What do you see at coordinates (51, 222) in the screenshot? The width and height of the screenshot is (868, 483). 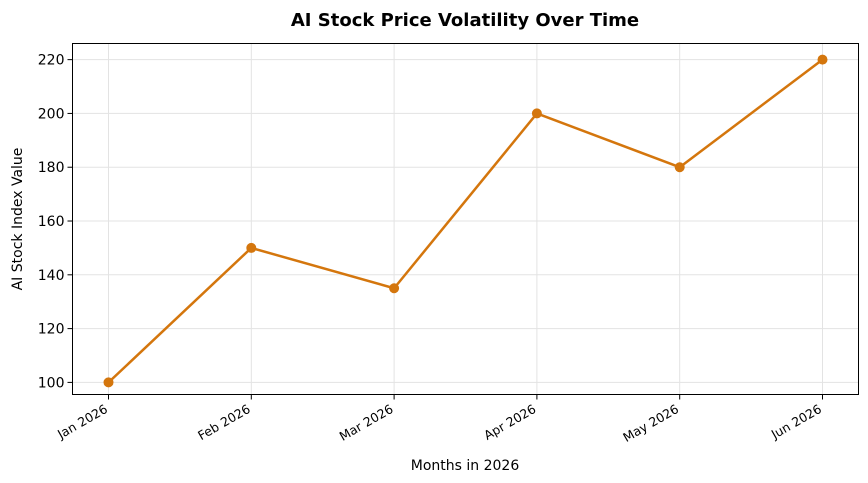 I see `y-tick-label: 160` at bounding box center [51, 222].